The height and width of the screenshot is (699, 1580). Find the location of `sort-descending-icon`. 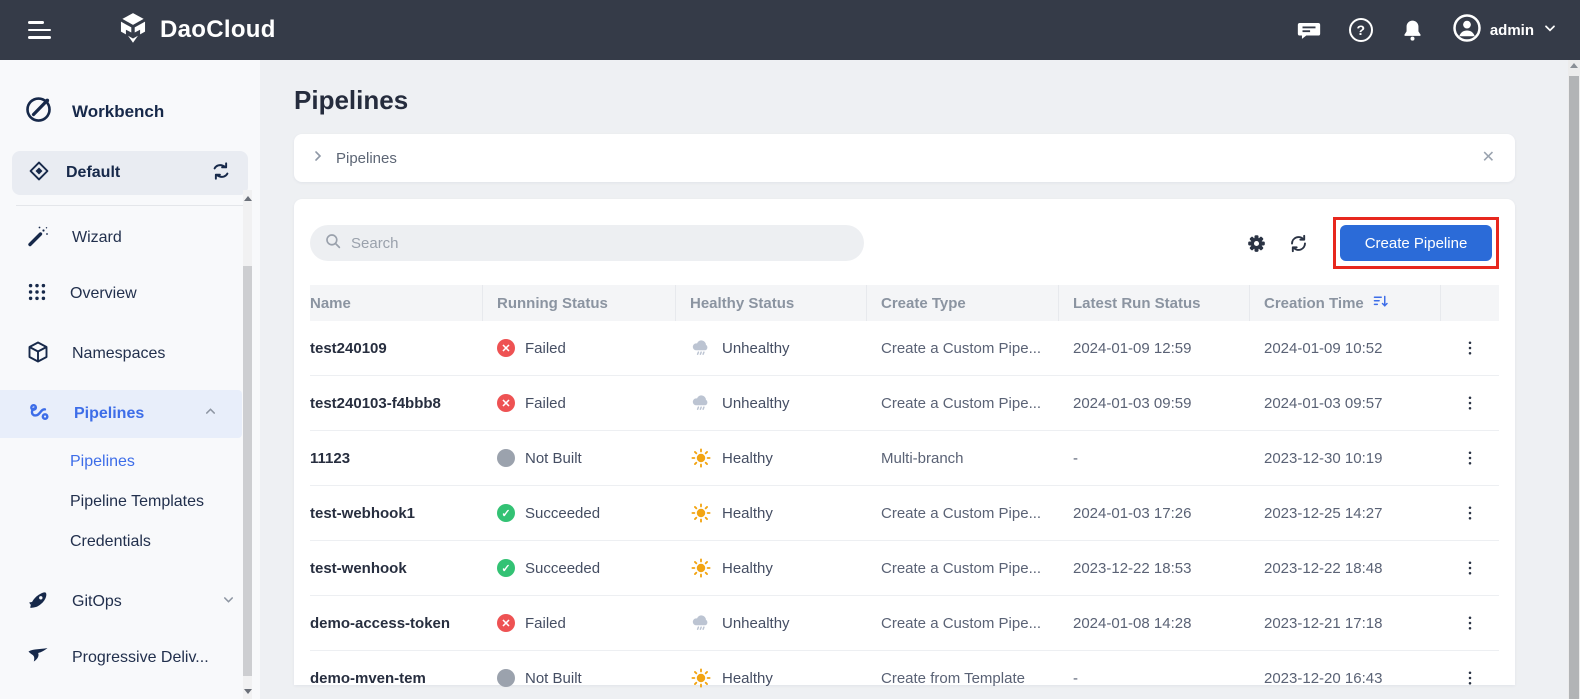

sort-descending-icon is located at coordinates (1380, 303).